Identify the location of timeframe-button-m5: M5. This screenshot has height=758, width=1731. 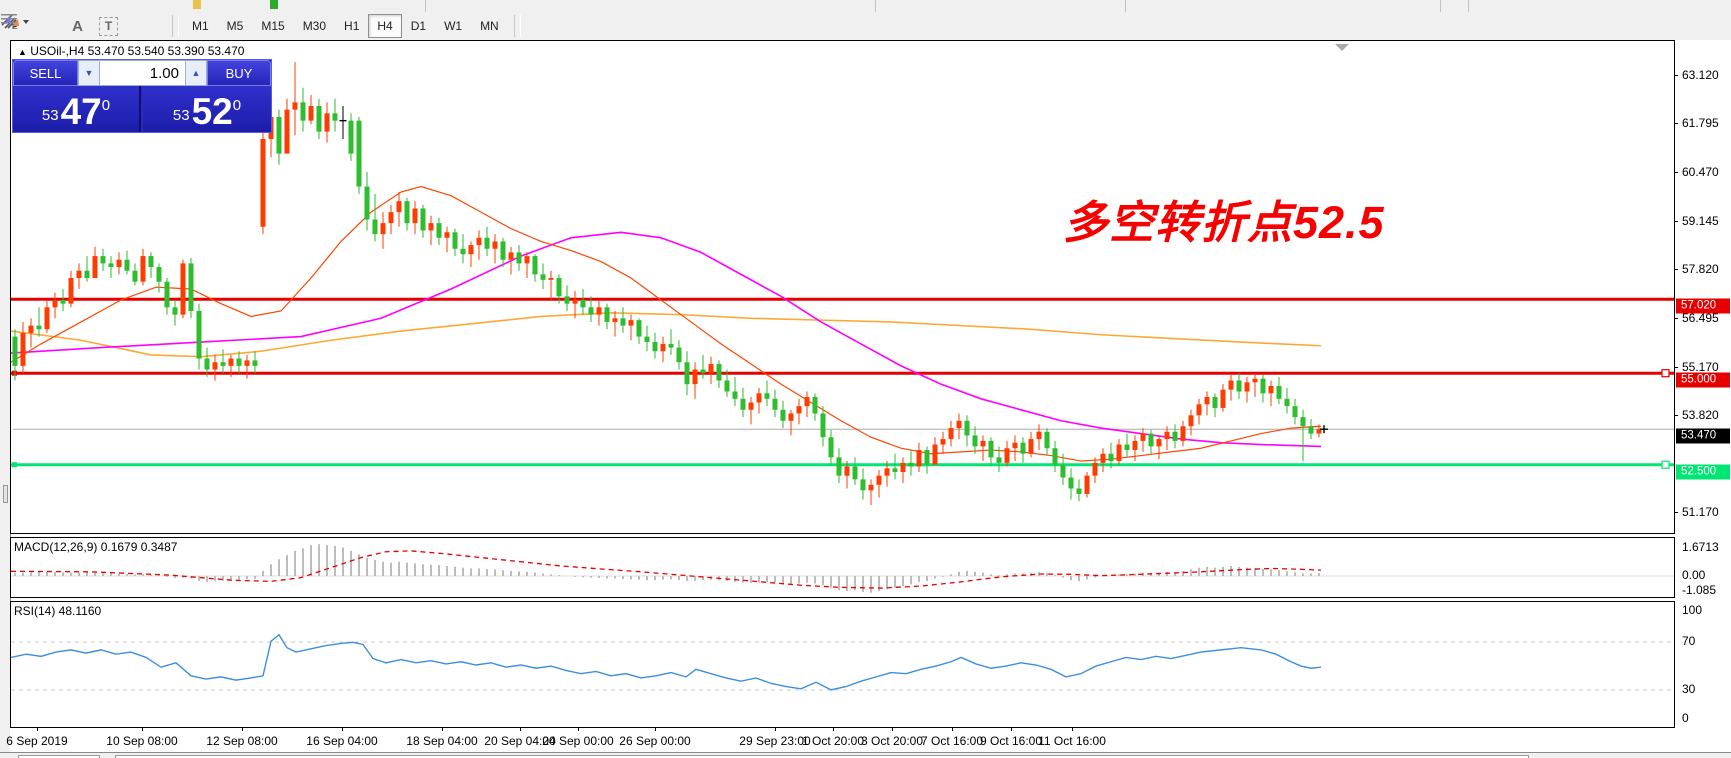
(235, 26).